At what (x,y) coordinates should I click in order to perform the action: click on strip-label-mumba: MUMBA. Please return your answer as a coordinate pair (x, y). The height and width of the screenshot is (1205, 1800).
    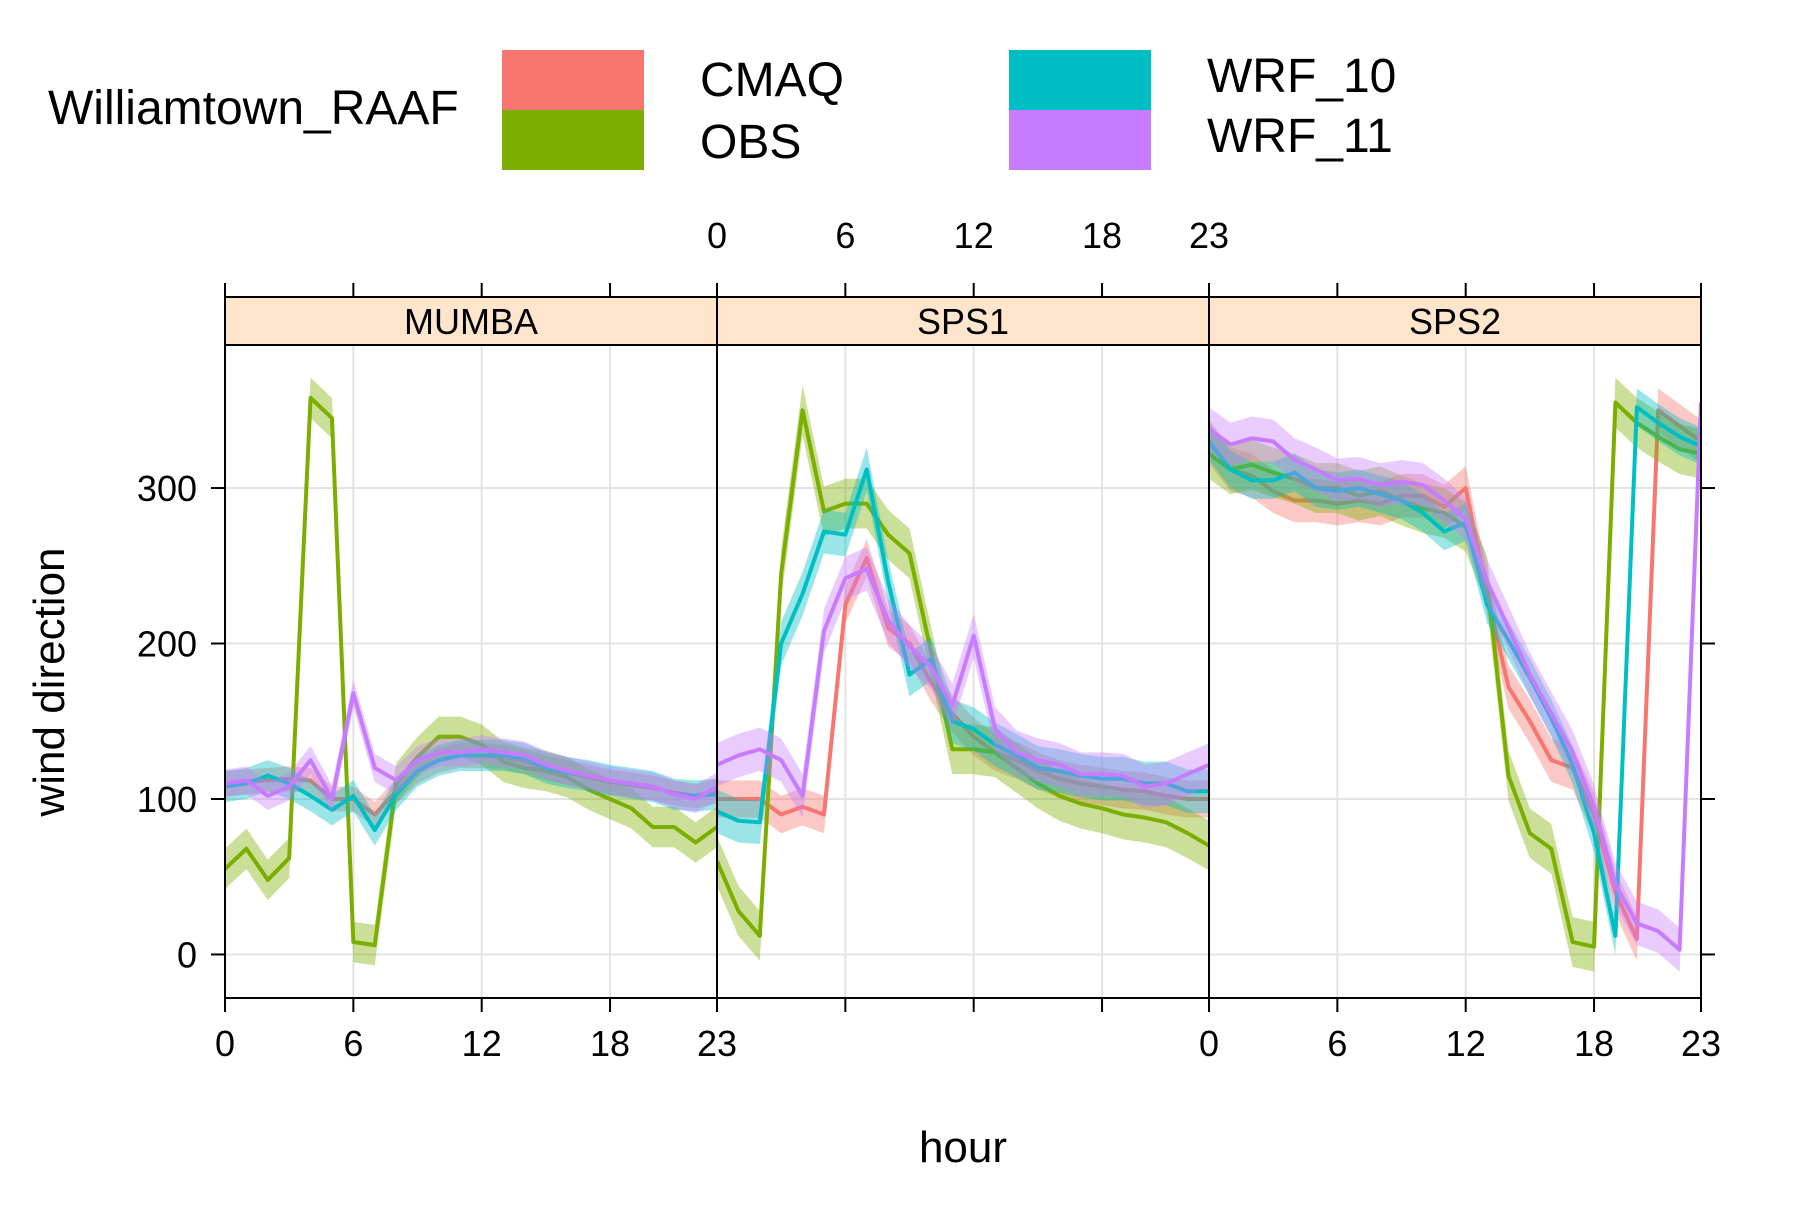
    Looking at the image, I should click on (471, 321).